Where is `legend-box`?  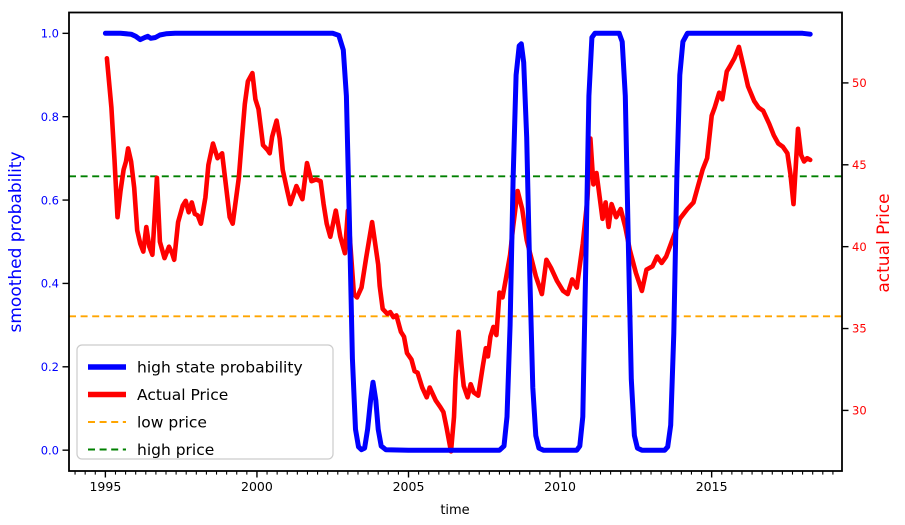 legend-box is located at coordinates (205, 402).